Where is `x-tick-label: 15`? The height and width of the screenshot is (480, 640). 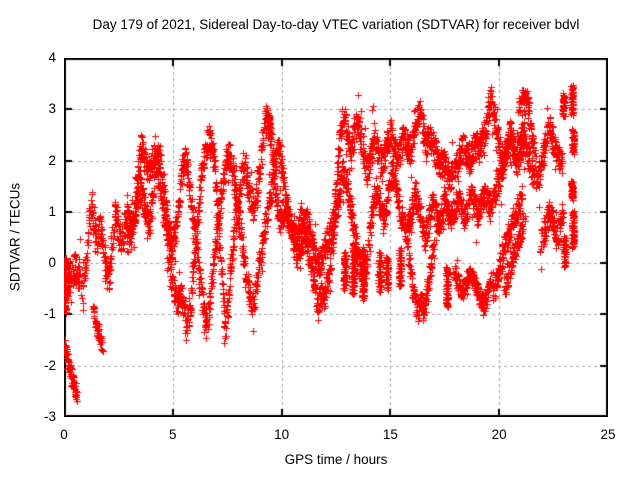 x-tick-label: 15 is located at coordinates (390, 434).